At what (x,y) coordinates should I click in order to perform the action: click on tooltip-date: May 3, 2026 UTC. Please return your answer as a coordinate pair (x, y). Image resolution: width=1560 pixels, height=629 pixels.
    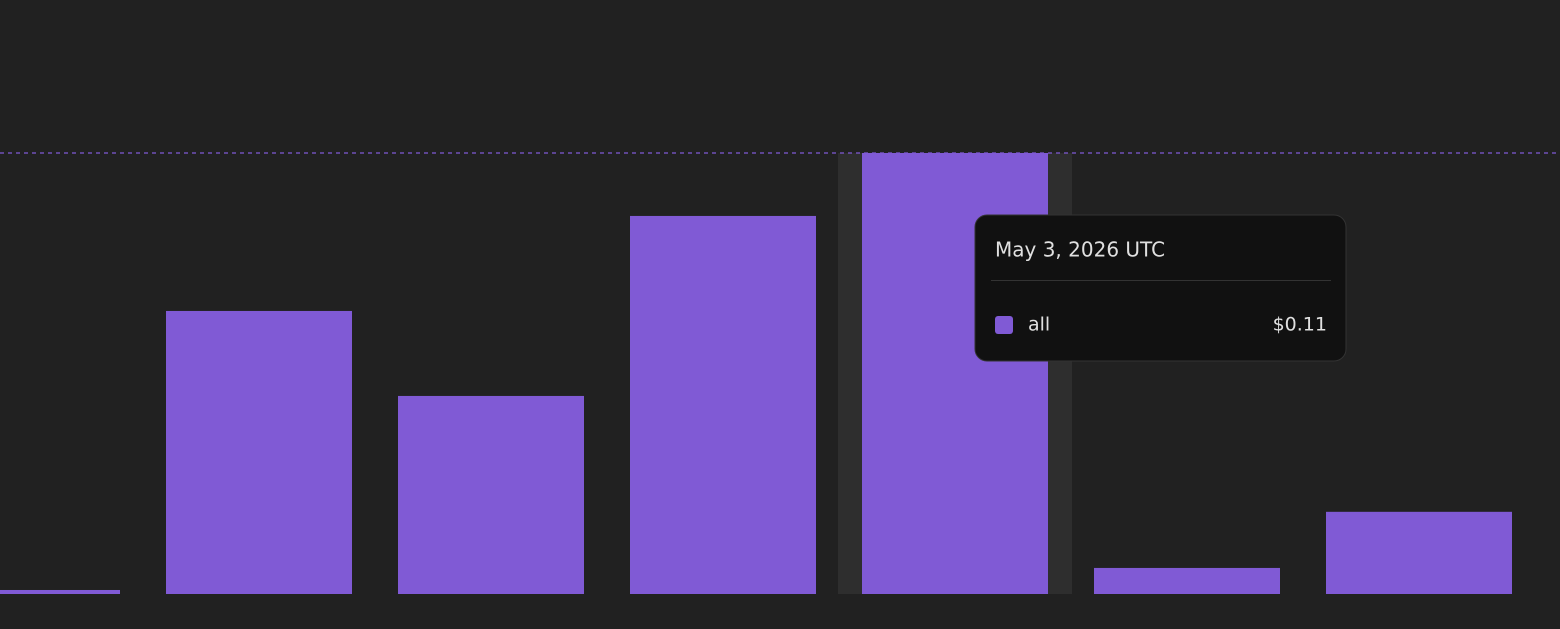
    Looking at the image, I should click on (1080, 250).